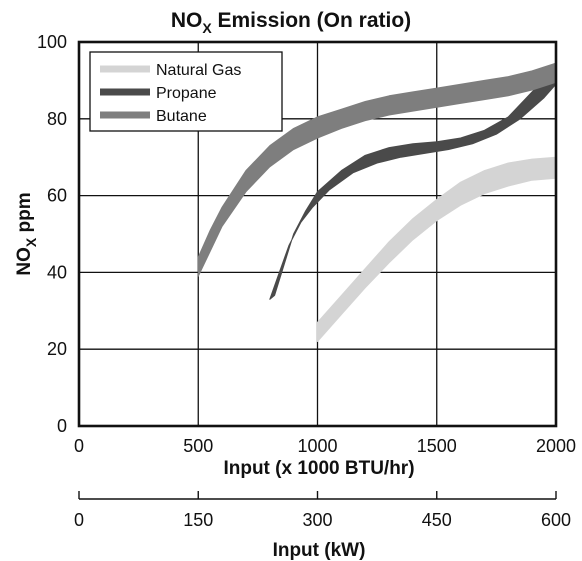  What do you see at coordinates (181, 116) in the screenshot?
I see `legend-label-butane: Butane` at bounding box center [181, 116].